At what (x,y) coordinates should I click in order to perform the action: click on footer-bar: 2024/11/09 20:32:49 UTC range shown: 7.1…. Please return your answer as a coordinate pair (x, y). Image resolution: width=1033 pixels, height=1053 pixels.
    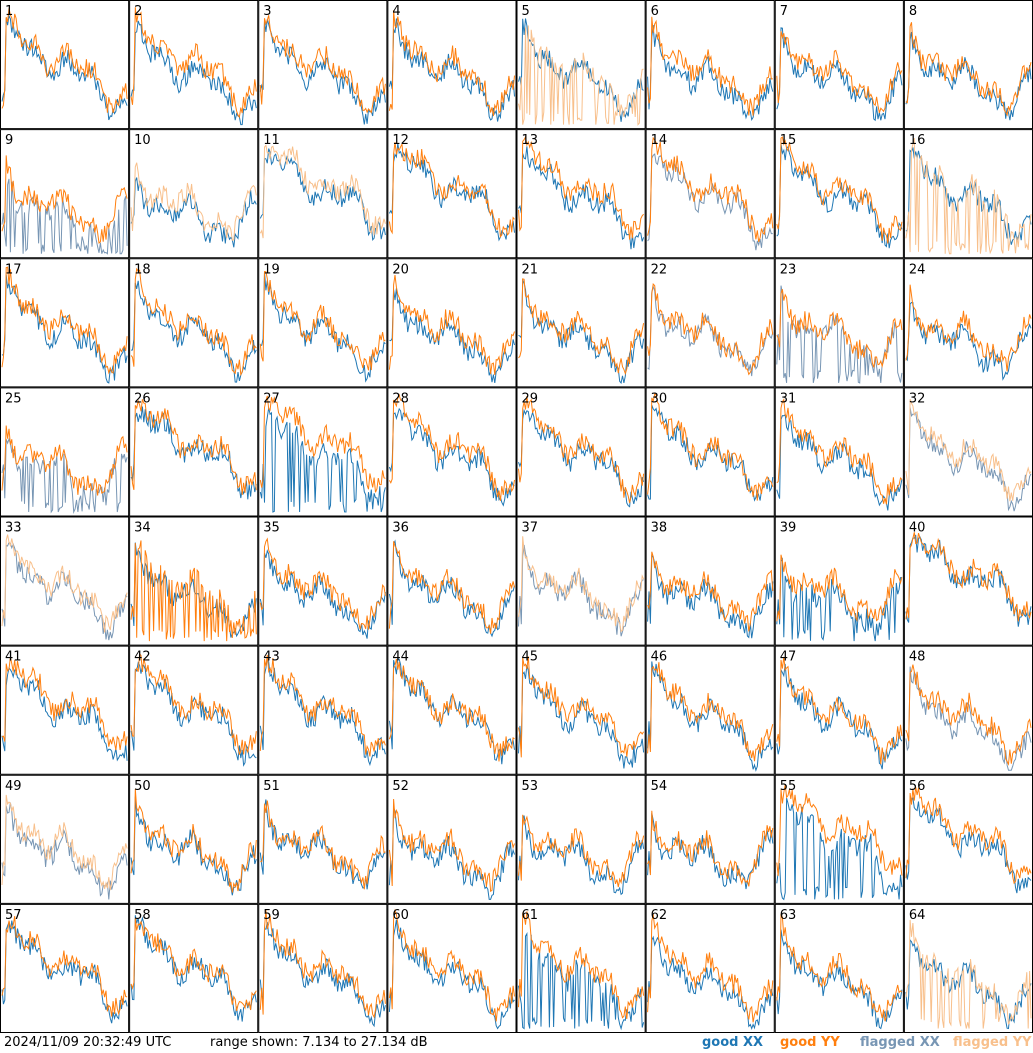
    Looking at the image, I should click on (516, 1043).